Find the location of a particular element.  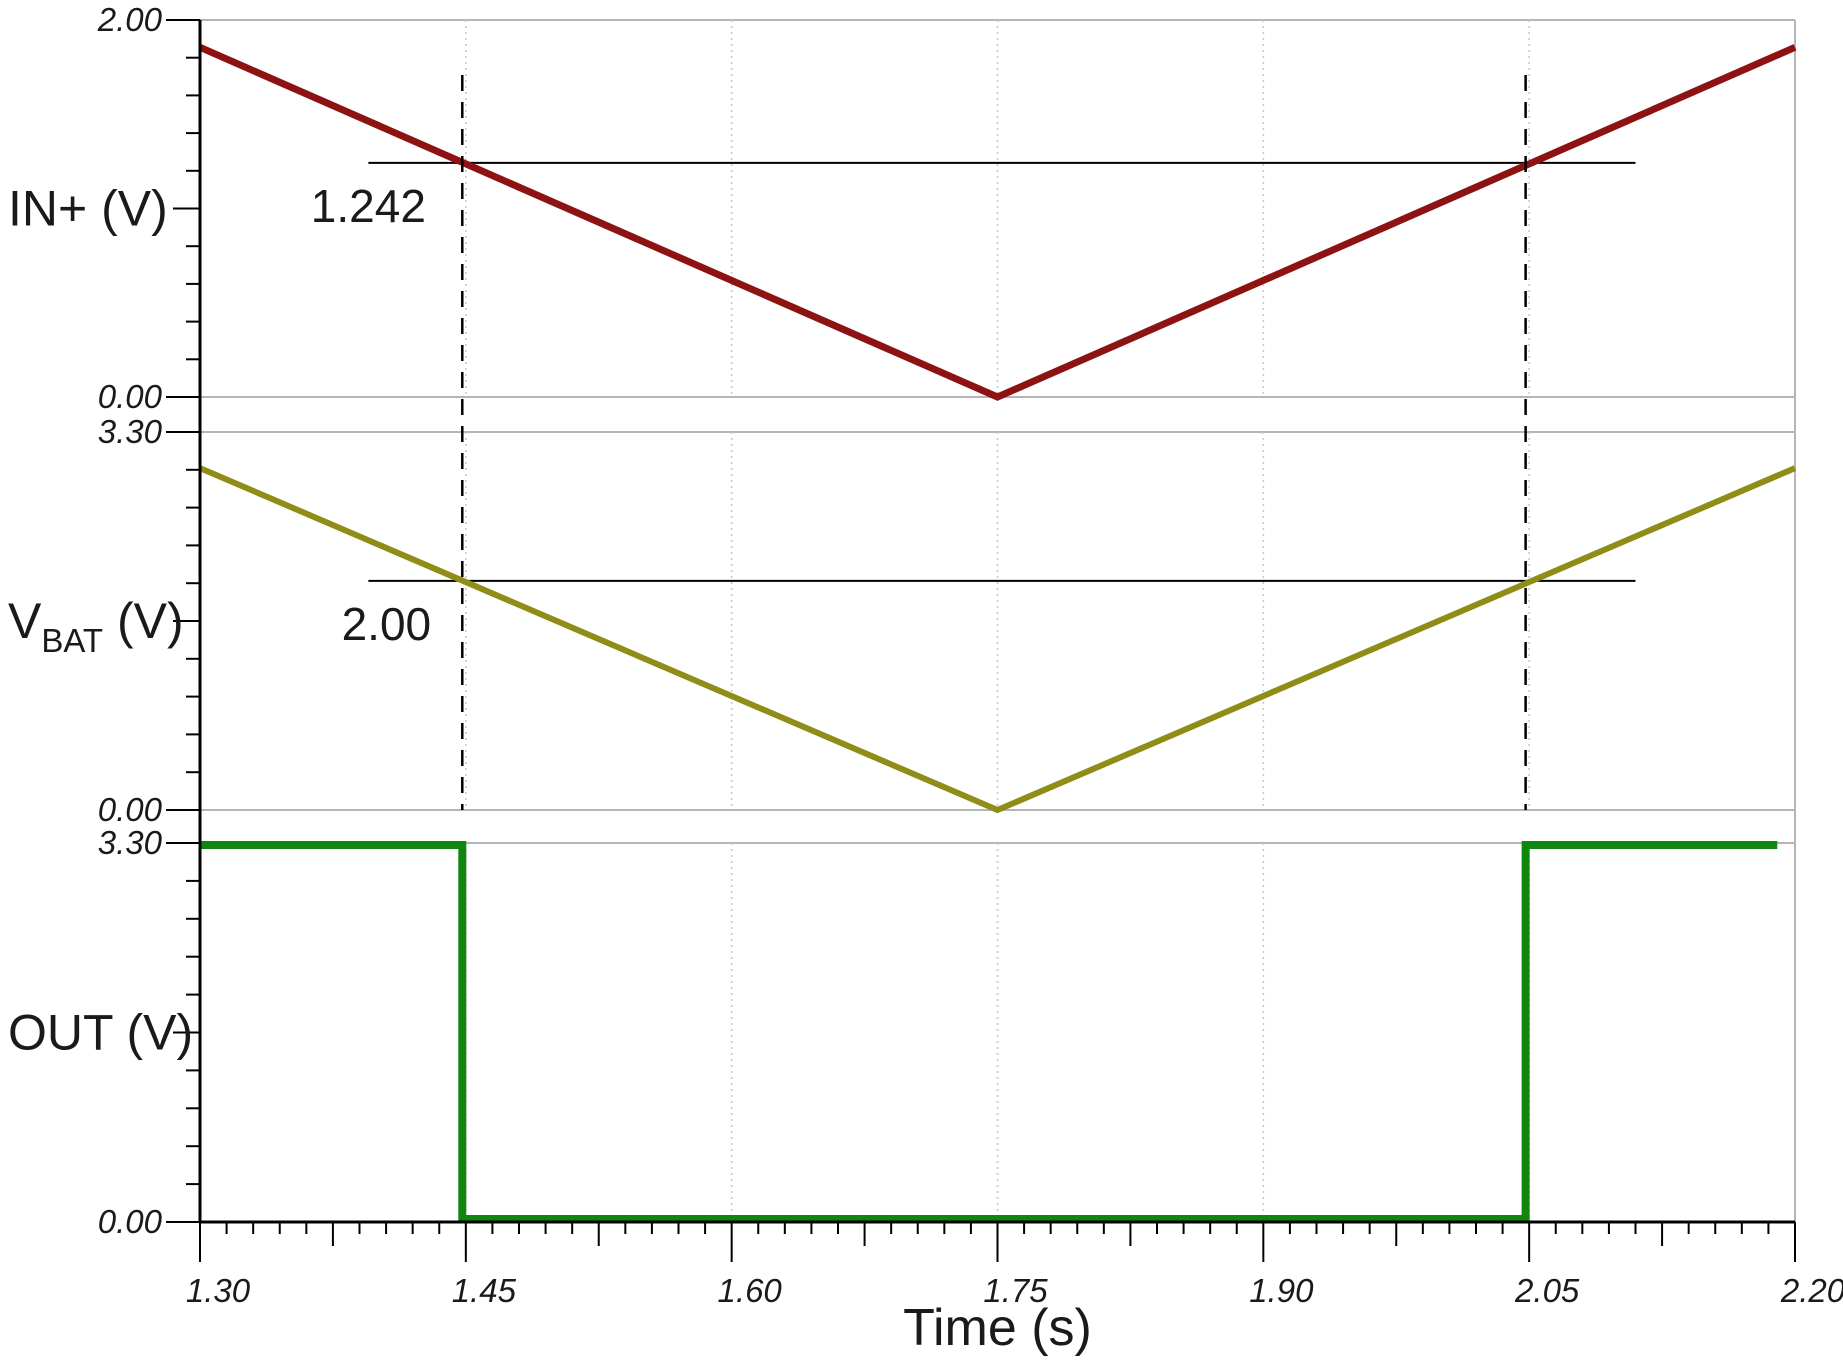

panel-label-in-plus: IN+ (V) is located at coordinates (88, 209).